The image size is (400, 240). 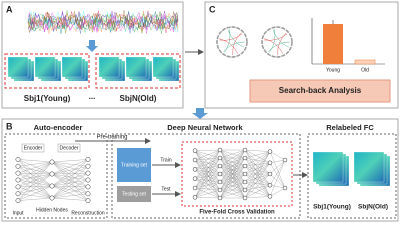 I want to click on section-title: Auto-encoder, so click(x=58, y=127).